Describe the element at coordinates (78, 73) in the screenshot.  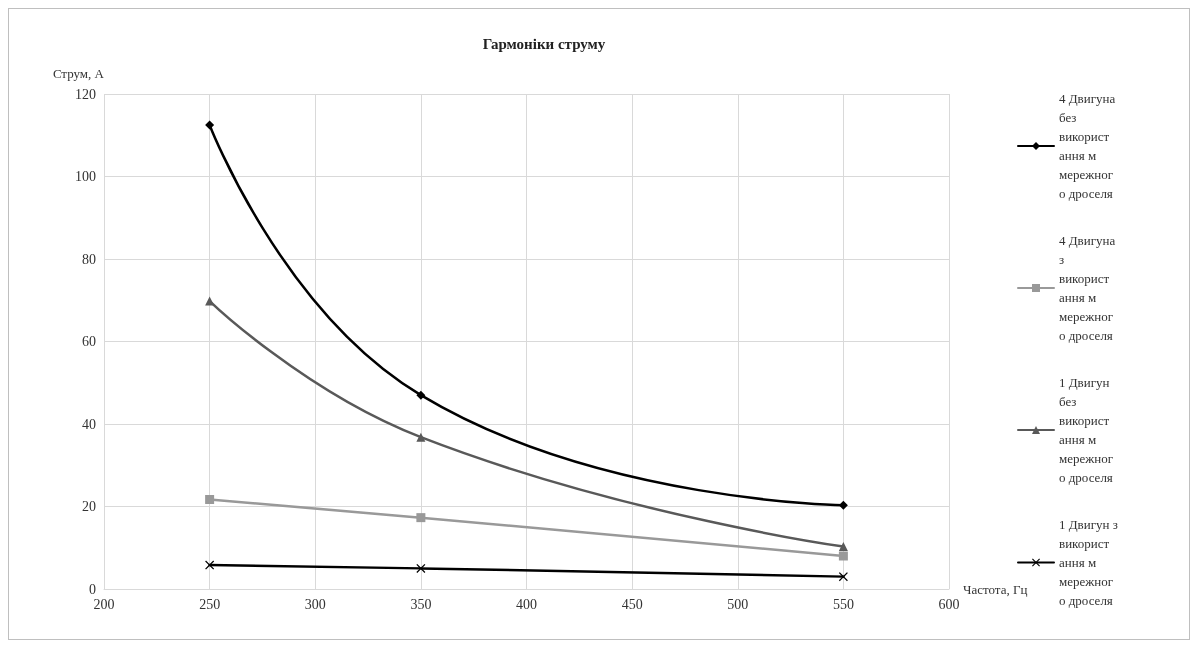
I see `y-axis-title: Струм, А` at that location.